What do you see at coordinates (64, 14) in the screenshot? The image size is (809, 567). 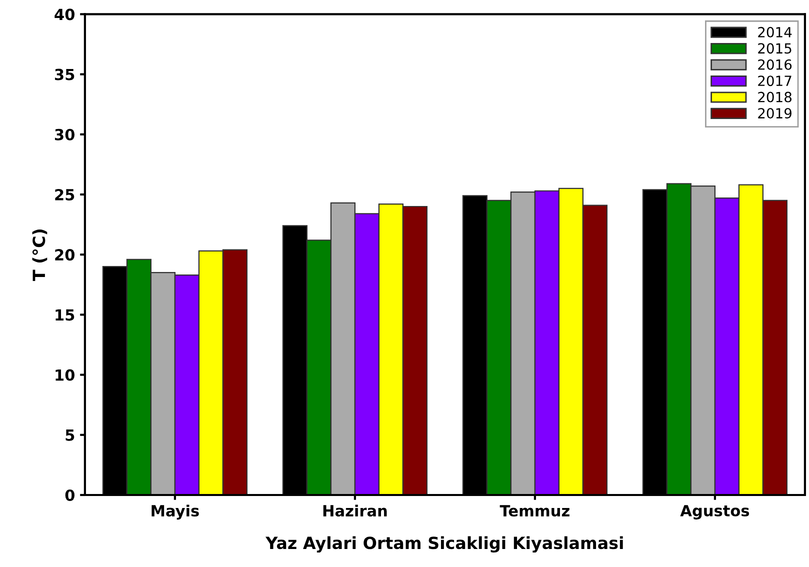 I see `y-tick-label: 40` at bounding box center [64, 14].